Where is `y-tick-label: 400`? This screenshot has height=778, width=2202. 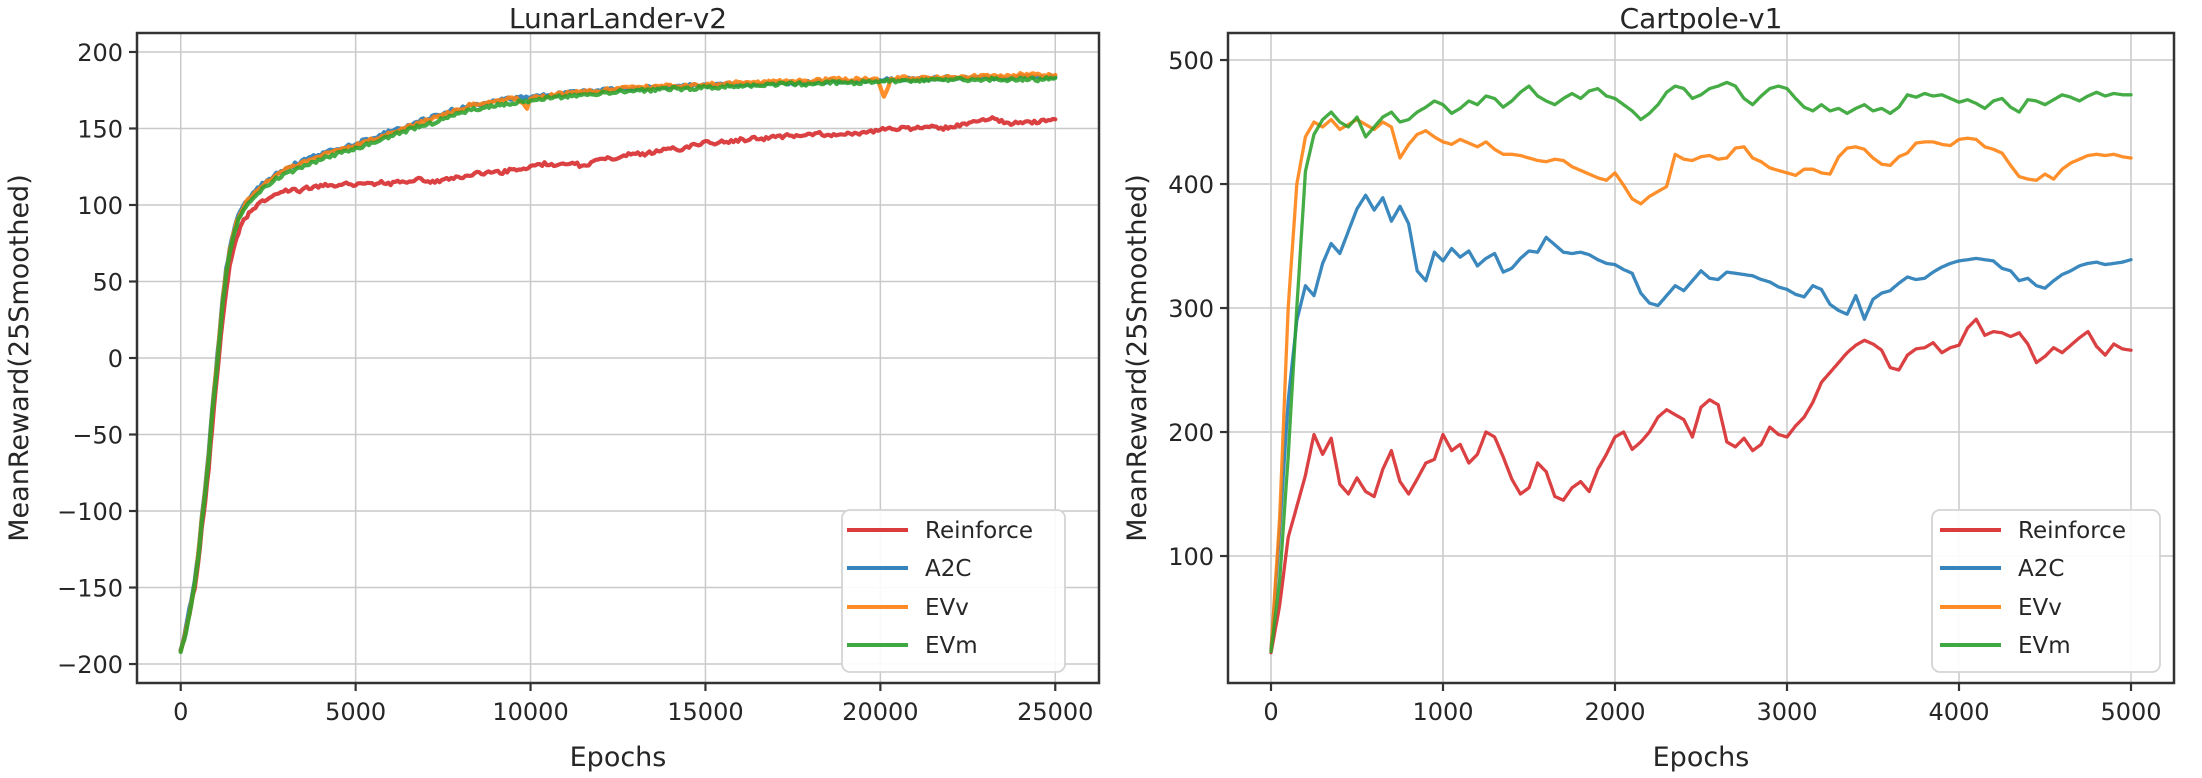 y-tick-label: 400 is located at coordinates (1191, 185).